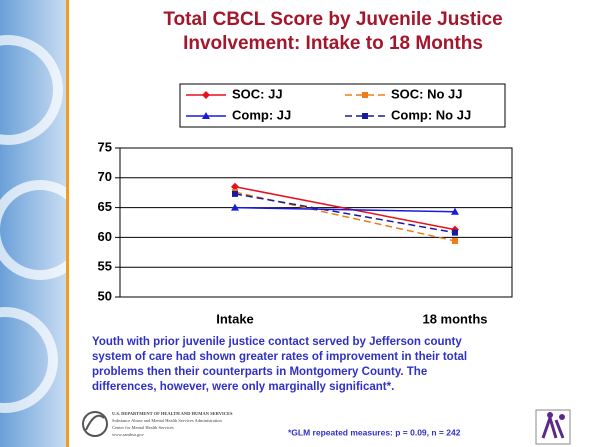 The image size is (592, 447). What do you see at coordinates (333, 43) in the screenshot?
I see `title: Involvement: Intake to 18 Months` at bounding box center [333, 43].